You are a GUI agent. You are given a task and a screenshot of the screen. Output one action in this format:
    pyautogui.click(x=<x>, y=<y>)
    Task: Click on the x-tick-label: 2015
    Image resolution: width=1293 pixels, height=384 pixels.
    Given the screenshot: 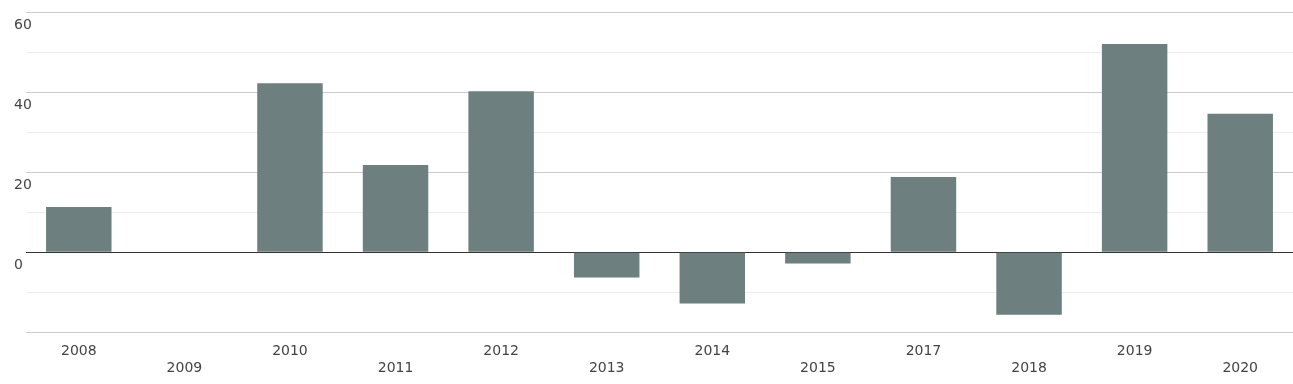 What is the action you would take?
    pyautogui.click(x=818, y=367)
    